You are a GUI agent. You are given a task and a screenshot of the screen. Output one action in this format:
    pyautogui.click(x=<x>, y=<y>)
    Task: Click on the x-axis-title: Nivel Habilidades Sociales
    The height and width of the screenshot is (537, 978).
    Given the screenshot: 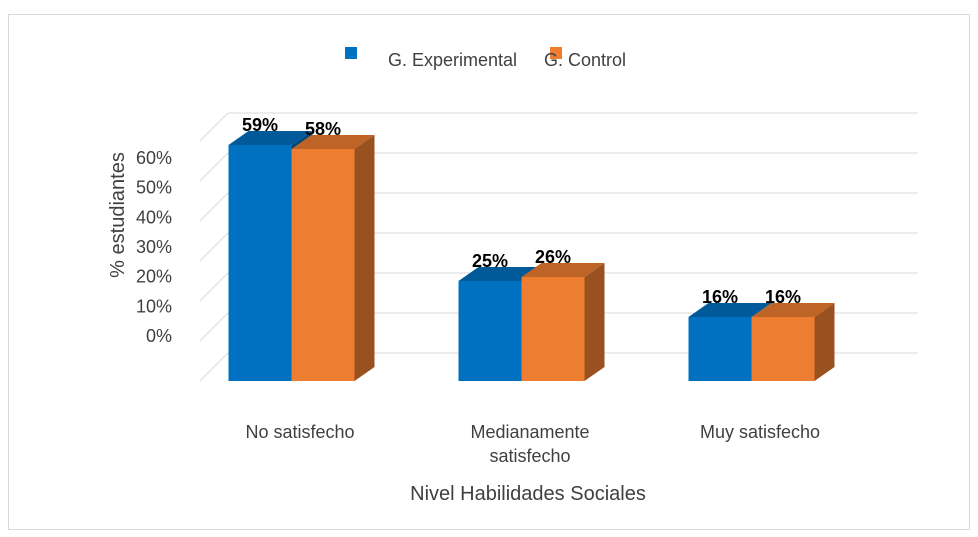 What is the action you would take?
    pyautogui.click(x=528, y=494)
    